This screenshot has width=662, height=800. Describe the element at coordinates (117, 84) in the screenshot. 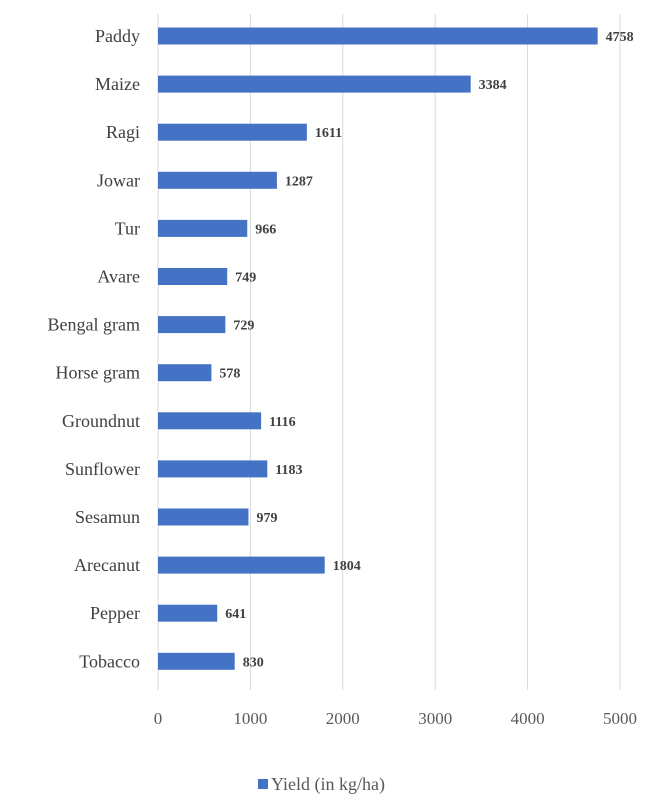

I see `category-label-maize: Maize` at that location.